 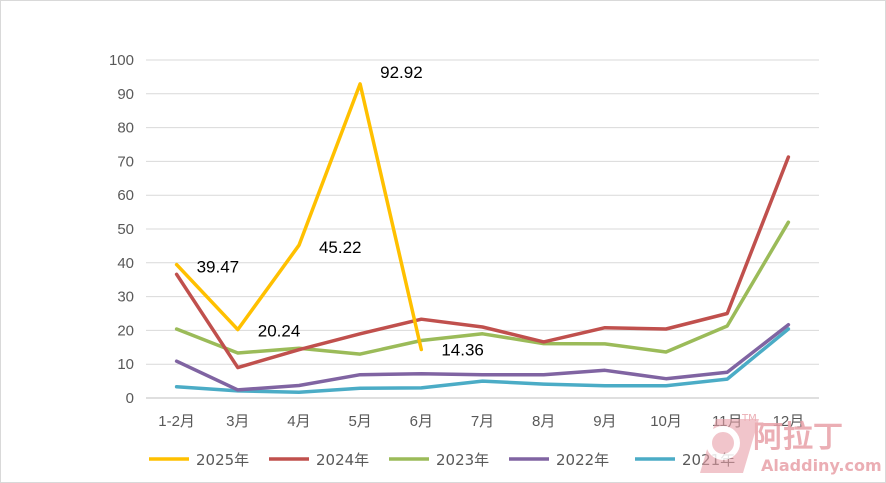 What do you see at coordinates (401, 72) in the screenshot?
I see `data-label: 92.92` at bounding box center [401, 72].